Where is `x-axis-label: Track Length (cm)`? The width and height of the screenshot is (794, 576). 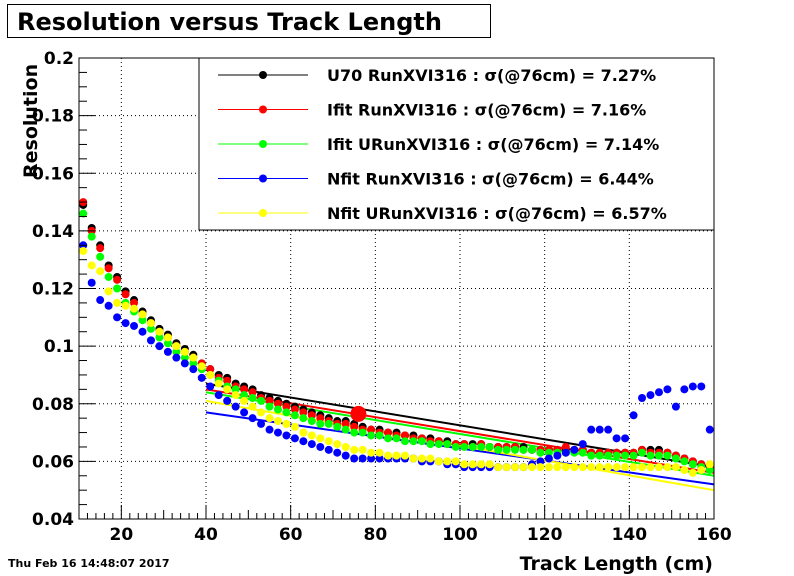
x-axis-label: Track Length (cm) is located at coordinates (616, 564).